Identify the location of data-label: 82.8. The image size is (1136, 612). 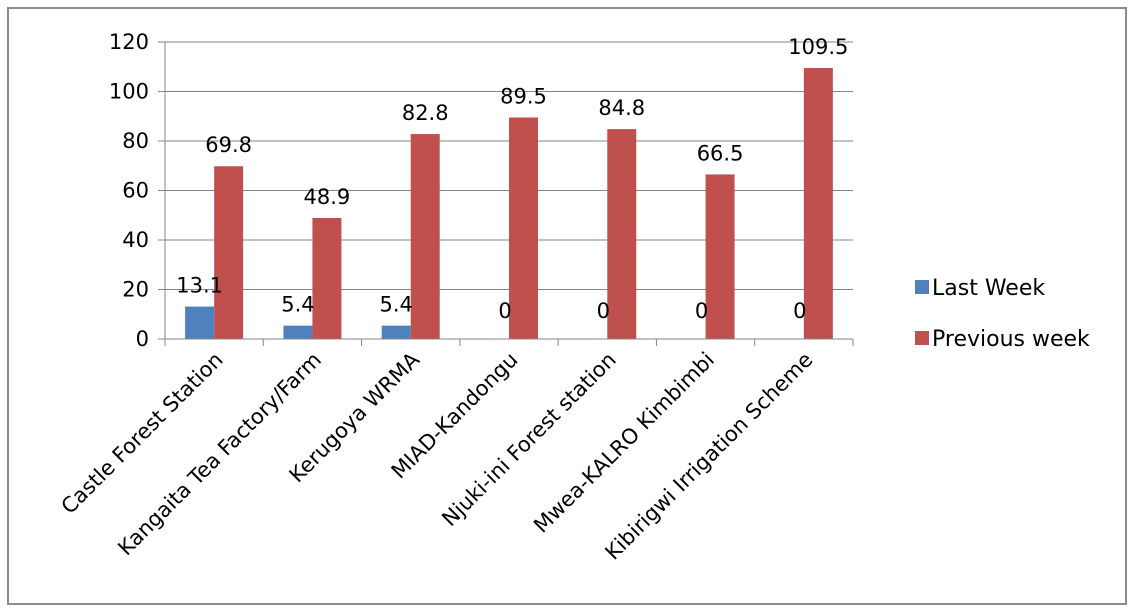
(425, 113).